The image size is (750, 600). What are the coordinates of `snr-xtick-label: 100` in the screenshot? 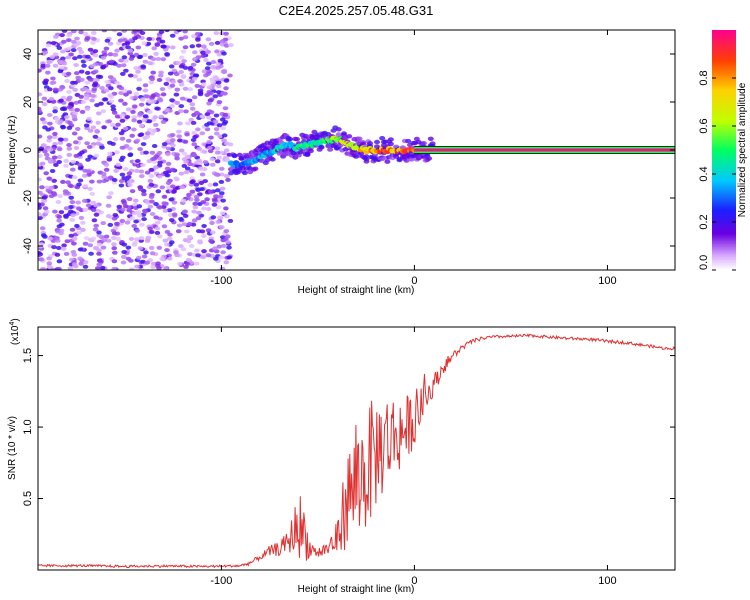 It's located at (607, 581).